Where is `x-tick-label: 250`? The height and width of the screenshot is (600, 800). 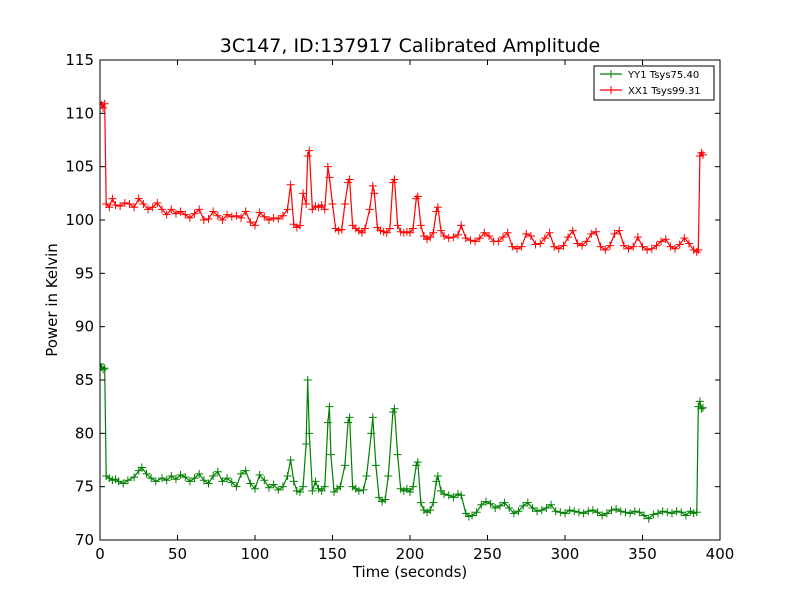
x-tick-label: 250 is located at coordinates (487, 554).